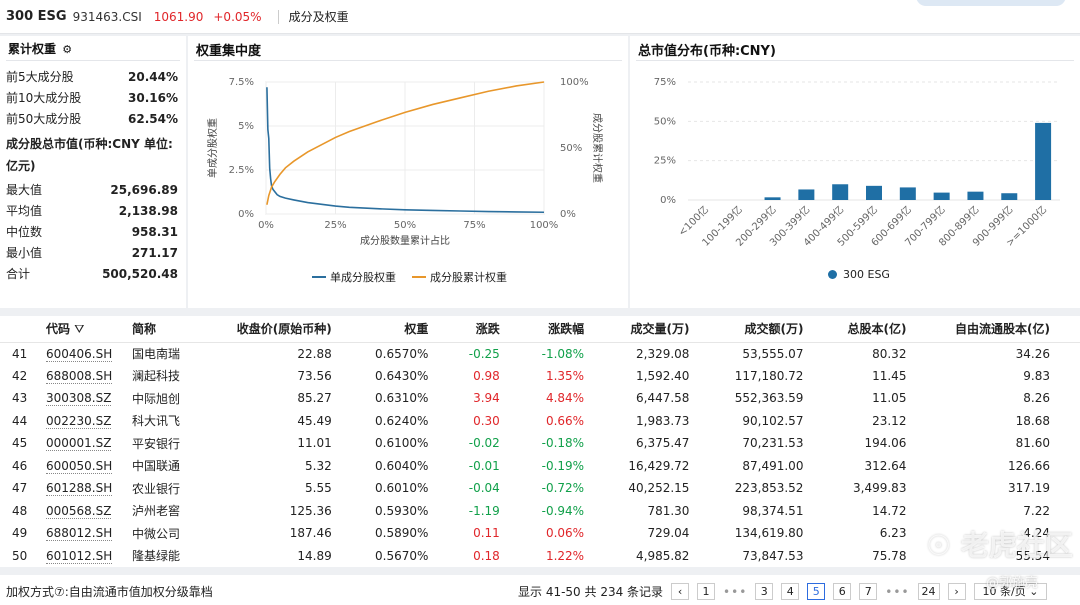 The image size is (1080, 605). What do you see at coordinates (176, 329) in the screenshot?
I see `col-header-name: 简称` at bounding box center [176, 329].